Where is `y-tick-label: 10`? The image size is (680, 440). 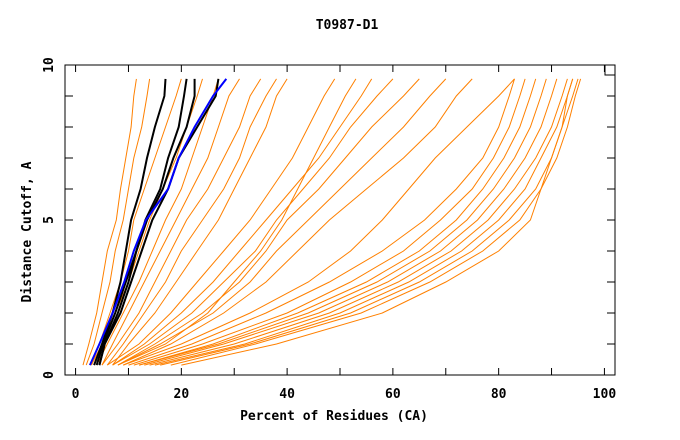
y-tick-label: 10 is located at coordinates (49, 65).